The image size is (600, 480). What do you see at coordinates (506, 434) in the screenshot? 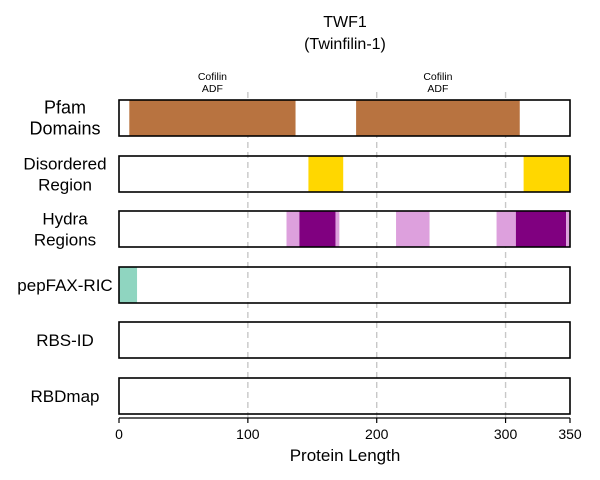
I see `x-tick-label: 300` at bounding box center [506, 434].